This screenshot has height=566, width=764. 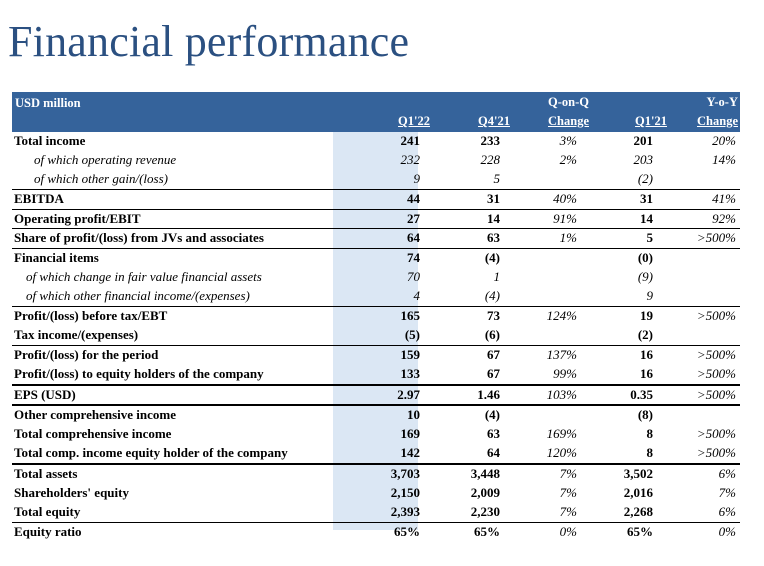 I want to click on cell-q121: 203, so click(x=643, y=159).